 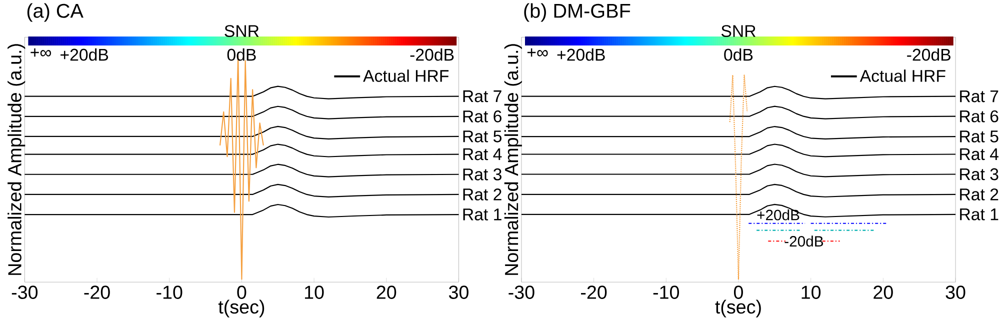 What do you see at coordinates (577, 12) in the screenshot?
I see `chart-title: (b) DM-GBF` at bounding box center [577, 12].